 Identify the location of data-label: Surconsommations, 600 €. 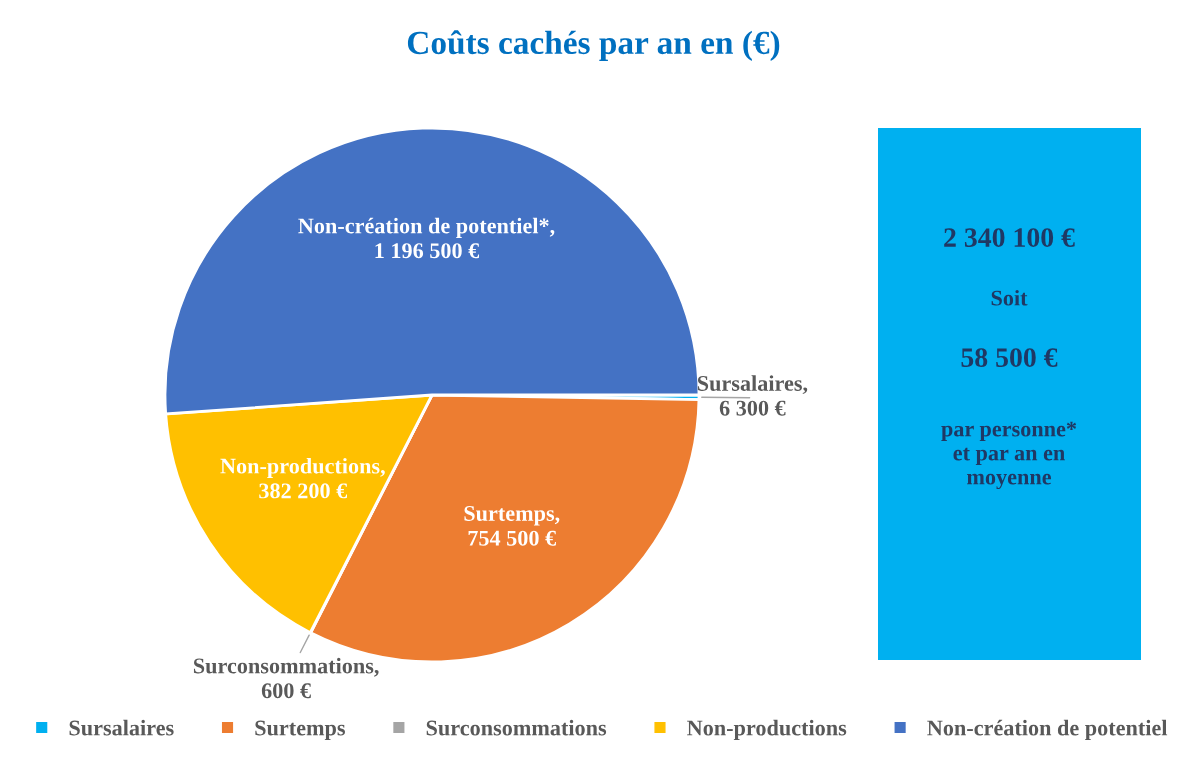
(286, 678).